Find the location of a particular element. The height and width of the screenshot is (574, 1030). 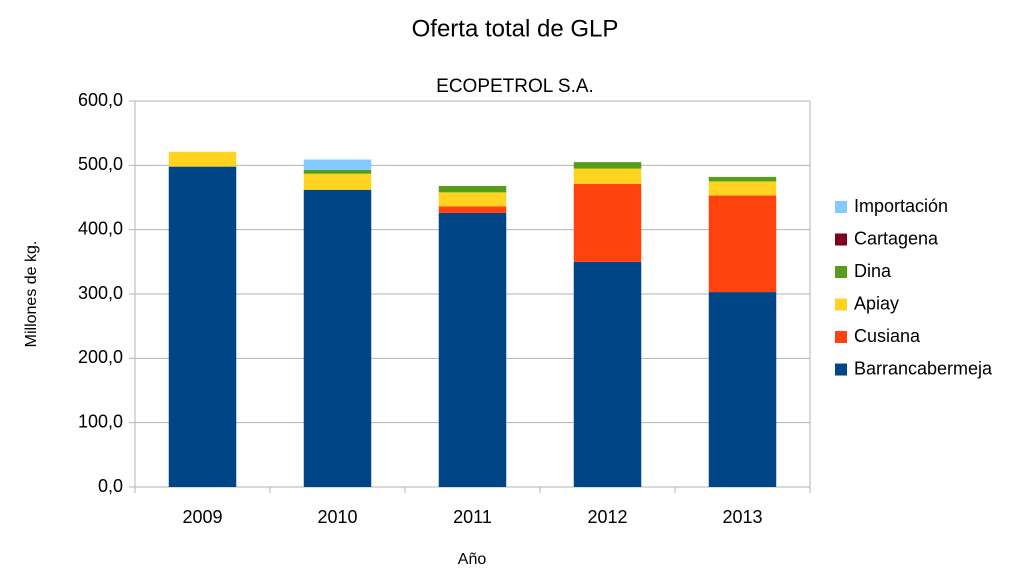

x-axis-label: Año is located at coordinates (472, 559).